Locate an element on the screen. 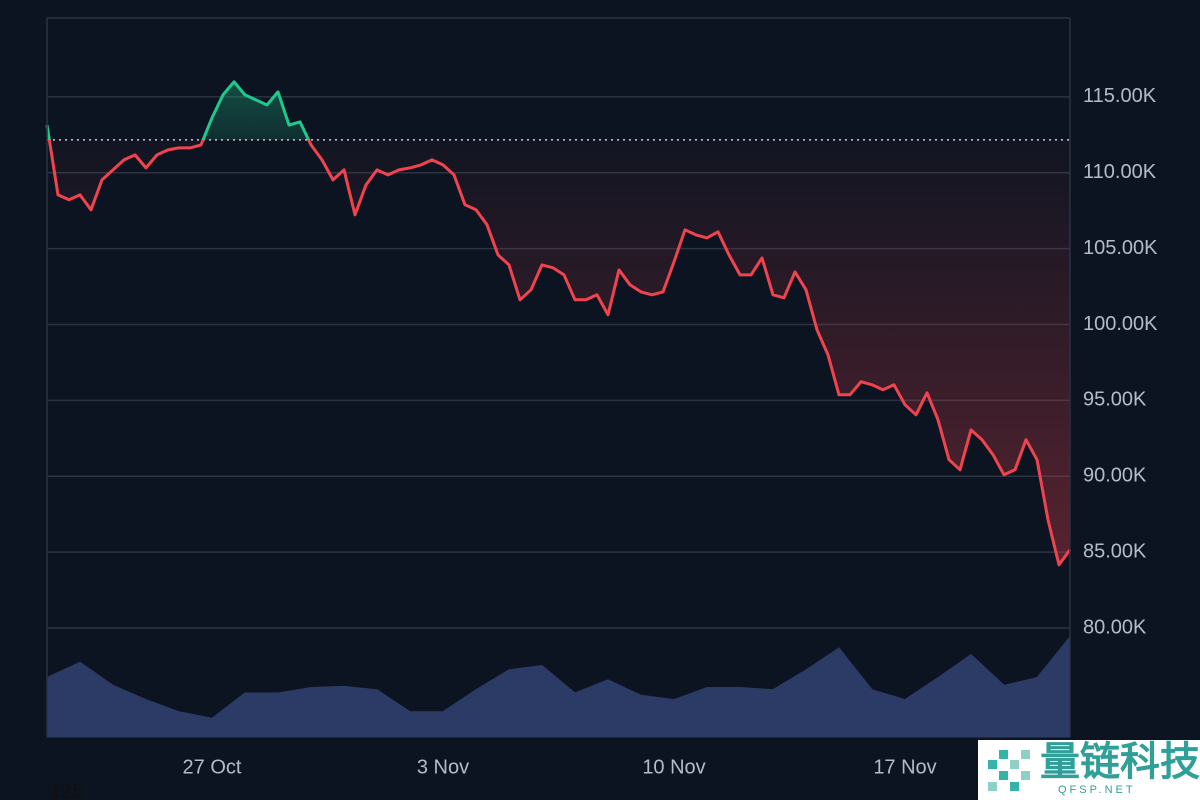 This screenshot has width=1200, height=800. y-tick-label: 80.00K is located at coordinates (1115, 627).